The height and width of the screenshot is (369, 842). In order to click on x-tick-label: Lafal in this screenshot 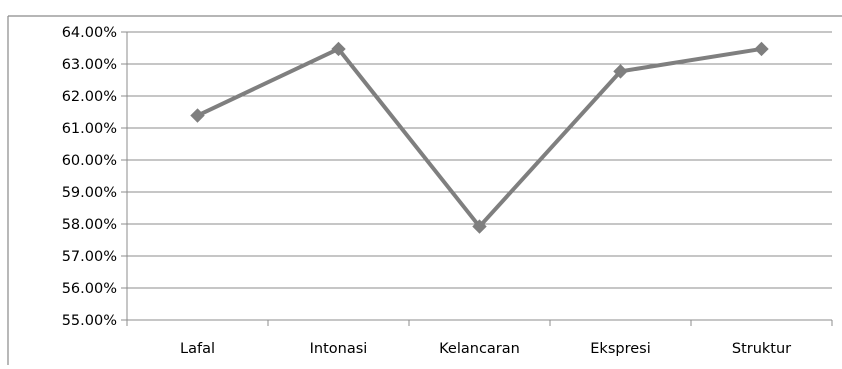, I will do `click(197, 349)`.